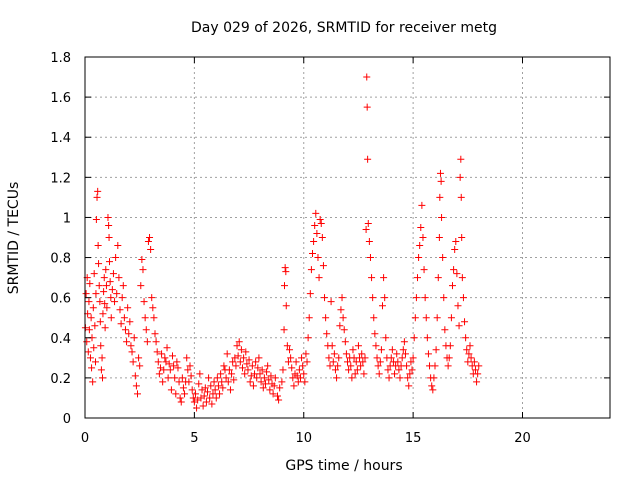 This screenshot has height=485, width=640. Describe the element at coordinates (67, 419) in the screenshot. I see `y-tick-label: 0` at that location.